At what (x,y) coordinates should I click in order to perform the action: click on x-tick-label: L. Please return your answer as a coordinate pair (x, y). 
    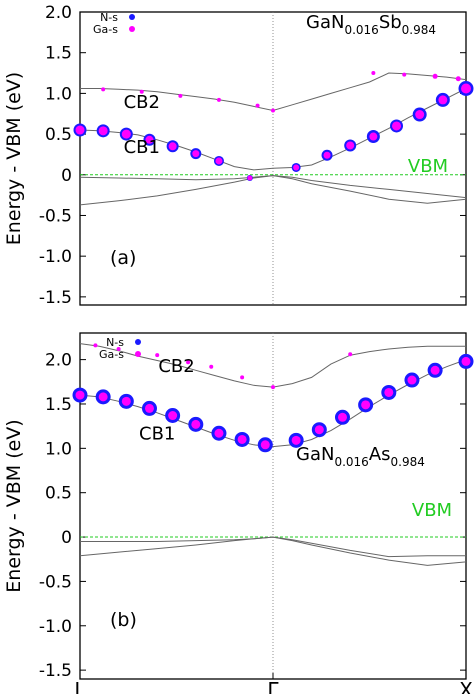
    Looking at the image, I should click on (80, 686).